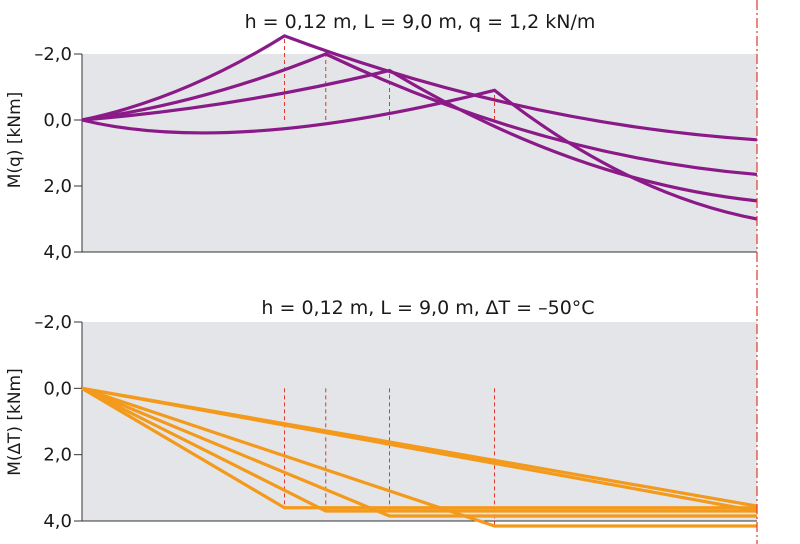  Describe the element at coordinates (15, 140) in the screenshot. I see `y-axis-label-moment-q: M(q) [kNm]` at that location.